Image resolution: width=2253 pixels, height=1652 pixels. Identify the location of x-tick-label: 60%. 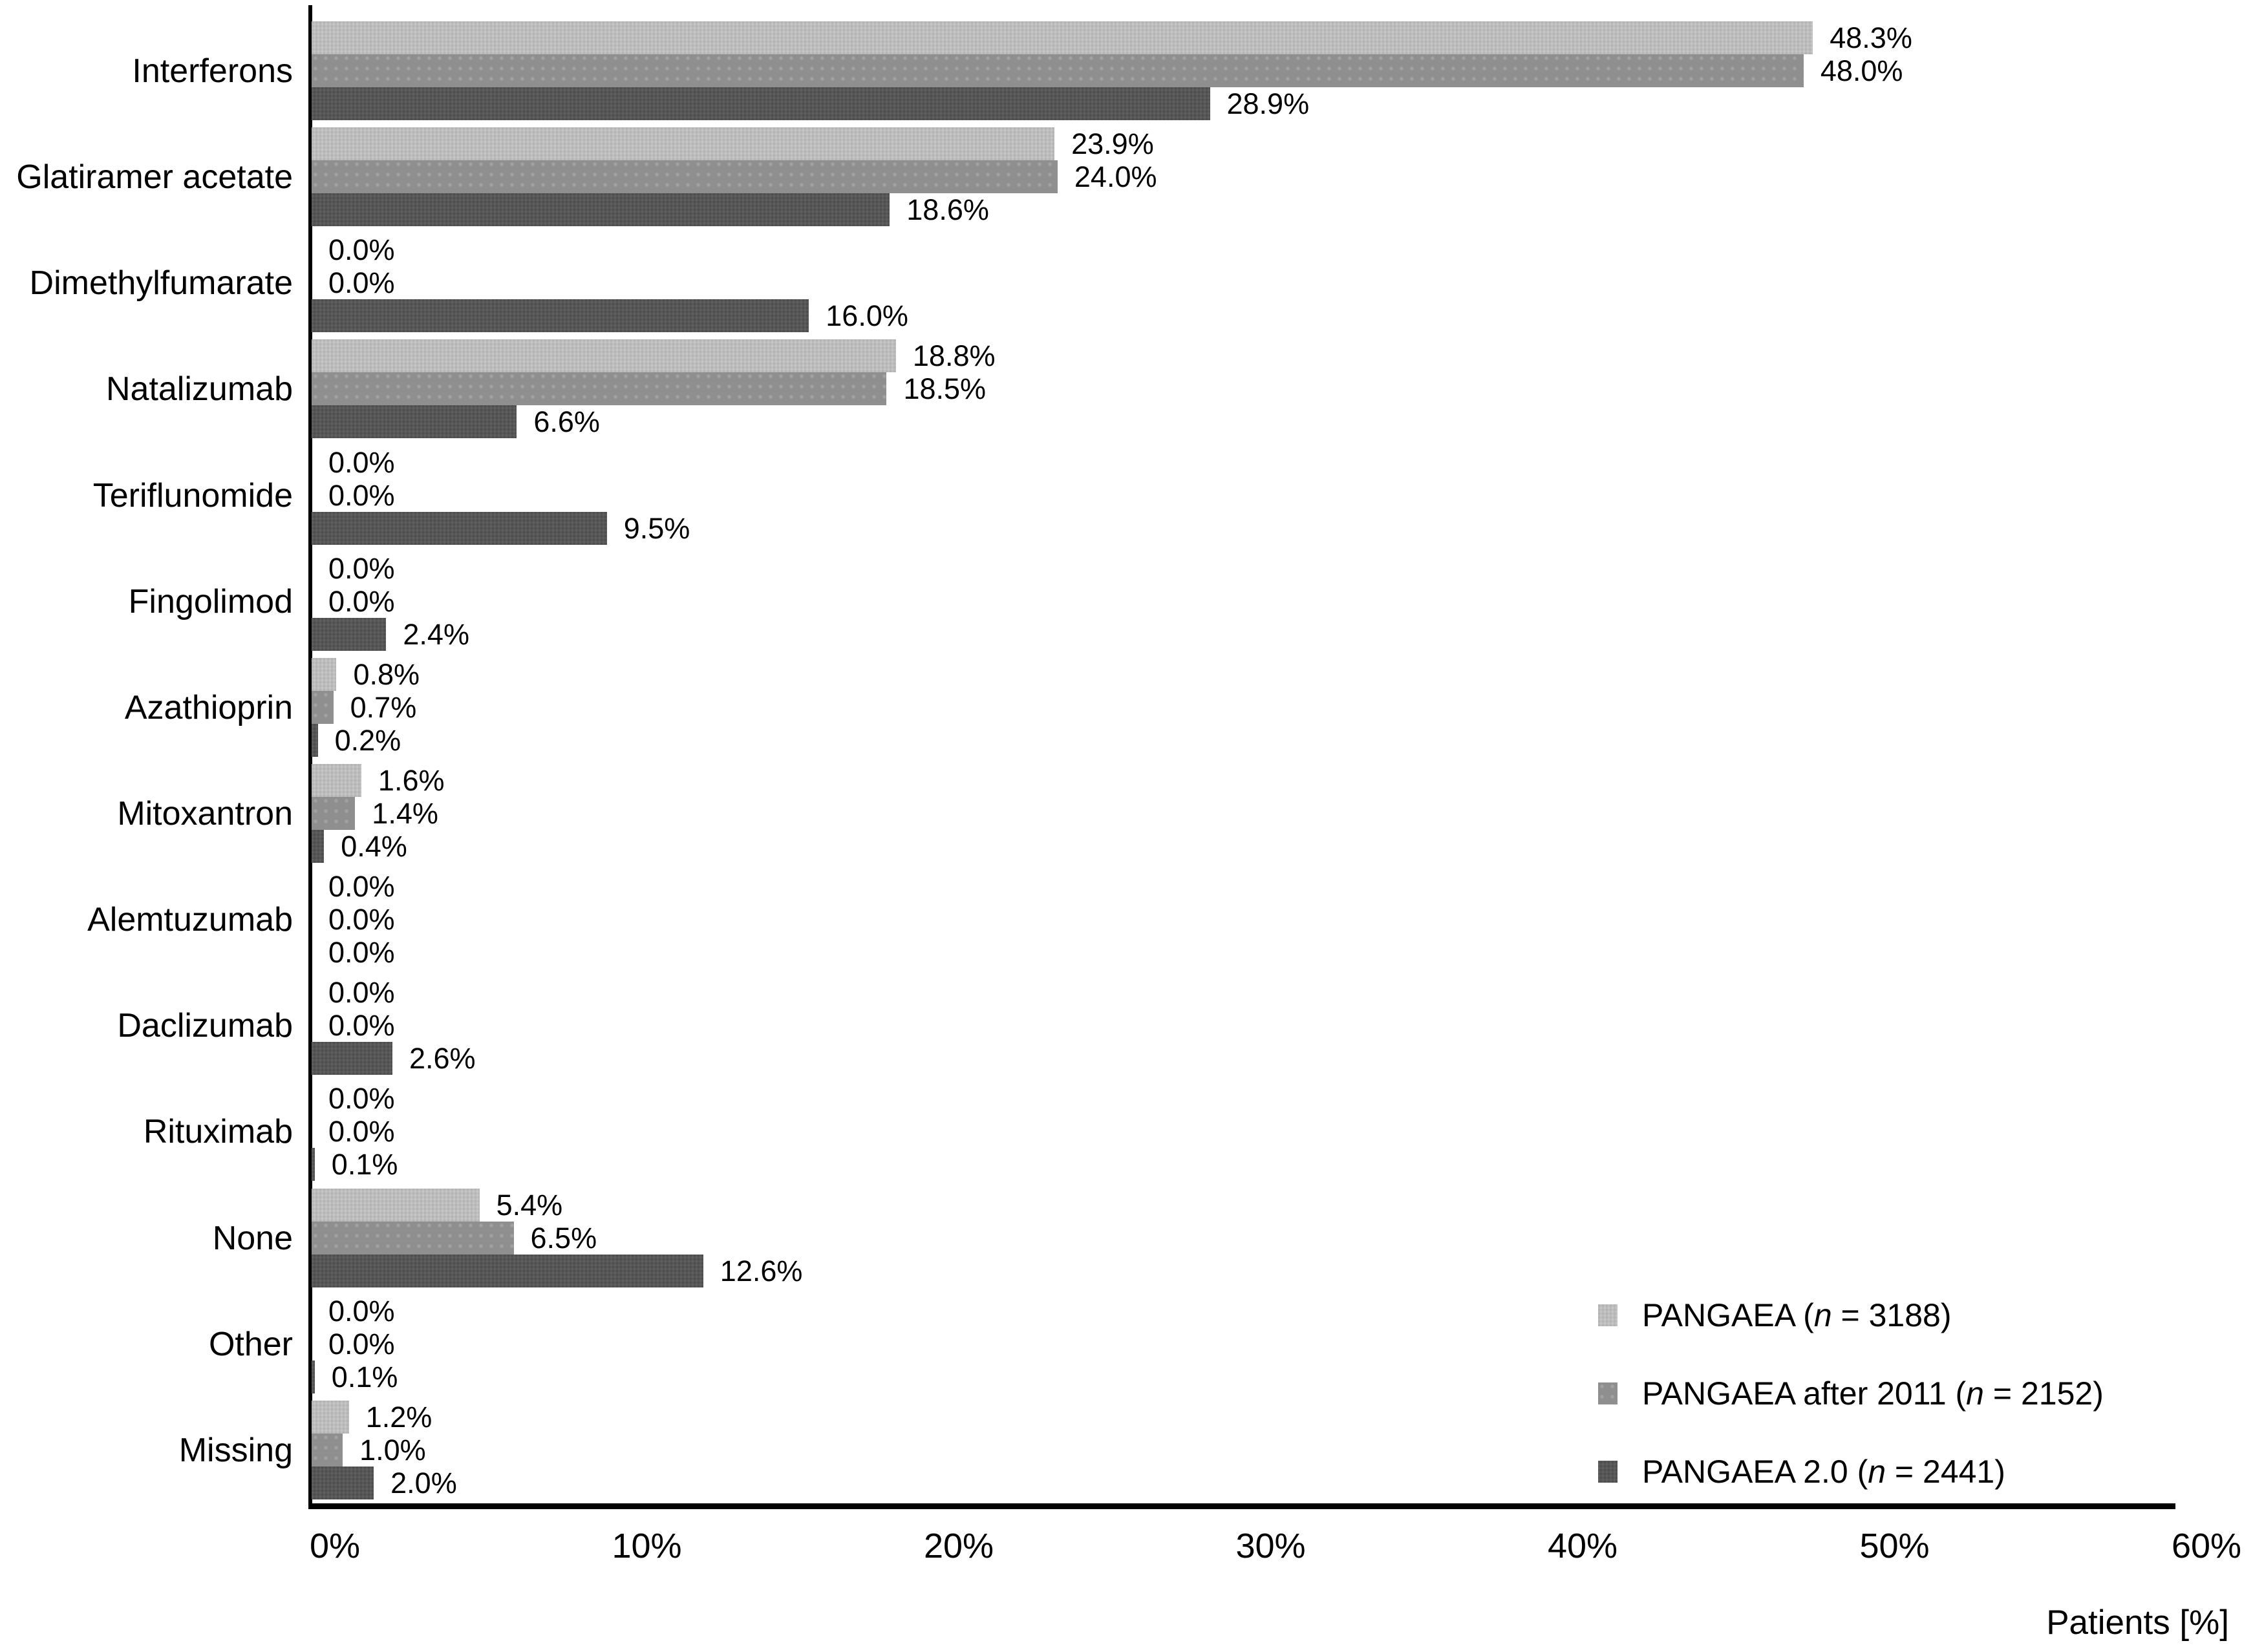
(2206, 1546).